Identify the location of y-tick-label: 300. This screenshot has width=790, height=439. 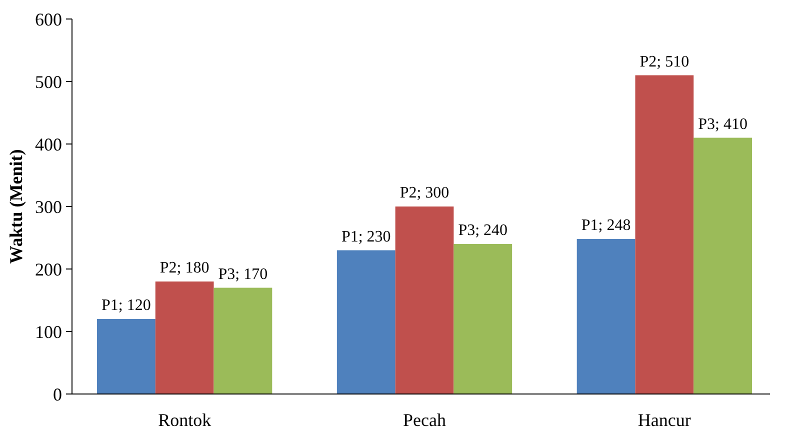
(48, 206).